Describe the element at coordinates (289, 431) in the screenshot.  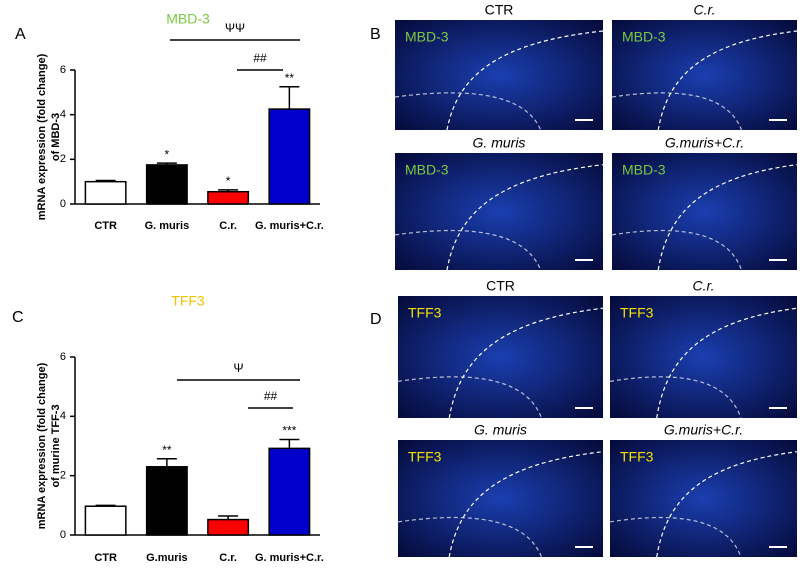
I see `significance-label: ***` at that location.